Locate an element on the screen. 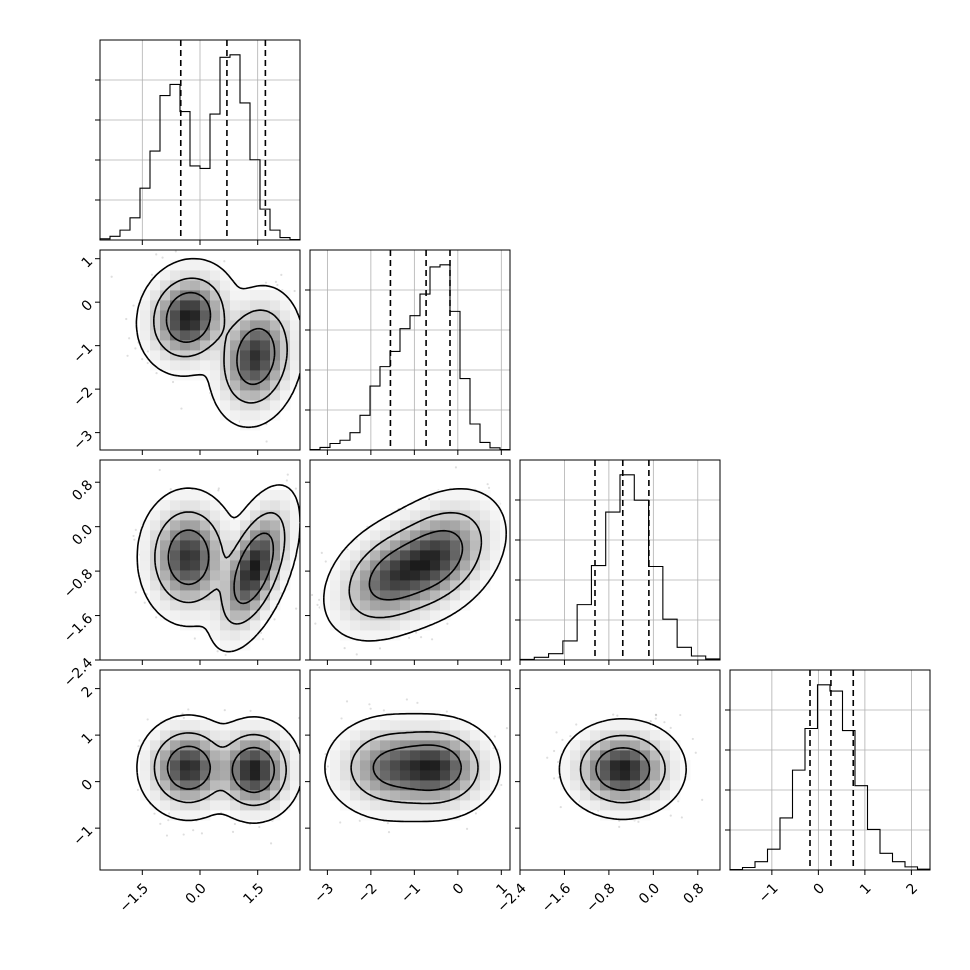 Image resolution: width=970 pixels, height=970 pixels. histogram-step is located at coordinates (830, 777).